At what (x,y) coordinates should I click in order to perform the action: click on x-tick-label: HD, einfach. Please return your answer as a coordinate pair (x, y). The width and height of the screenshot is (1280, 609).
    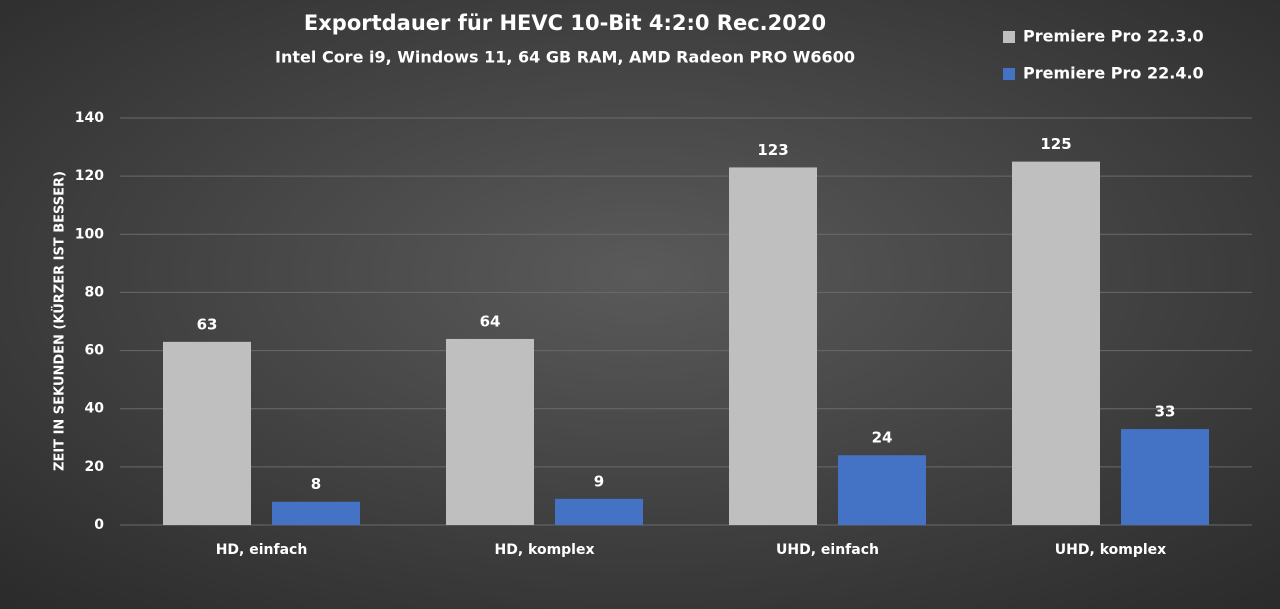
    Looking at the image, I should click on (262, 550).